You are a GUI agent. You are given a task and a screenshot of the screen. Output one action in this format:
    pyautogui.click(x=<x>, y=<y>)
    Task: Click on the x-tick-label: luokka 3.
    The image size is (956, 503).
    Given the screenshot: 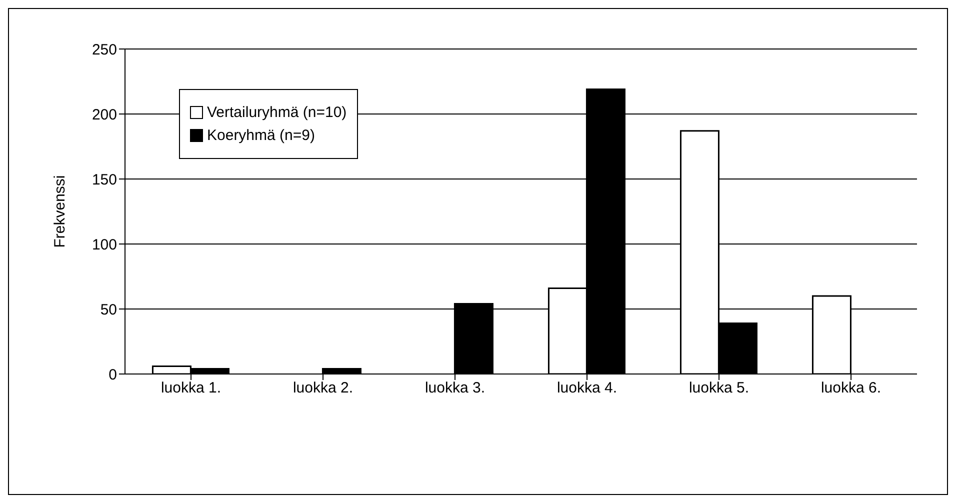 What is the action you would take?
    pyautogui.click(x=455, y=388)
    